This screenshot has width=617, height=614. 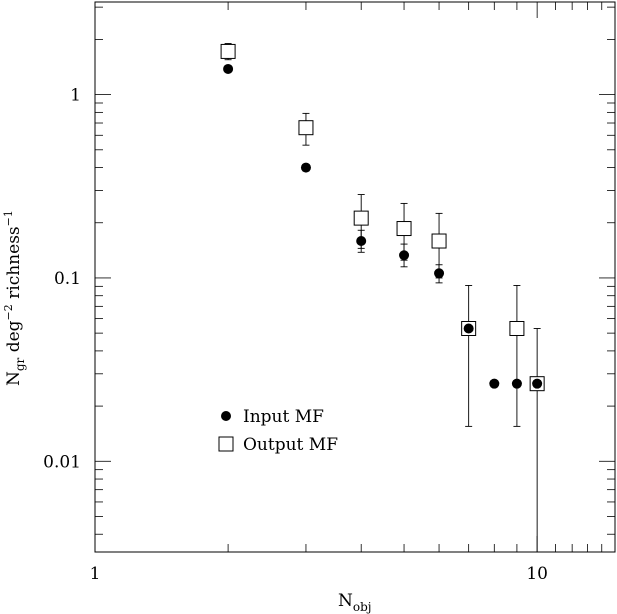 What do you see at coordinates (14, 378) in the screenshot?
I see `y-axis-label-main: N` at bounding box center [14, 378].